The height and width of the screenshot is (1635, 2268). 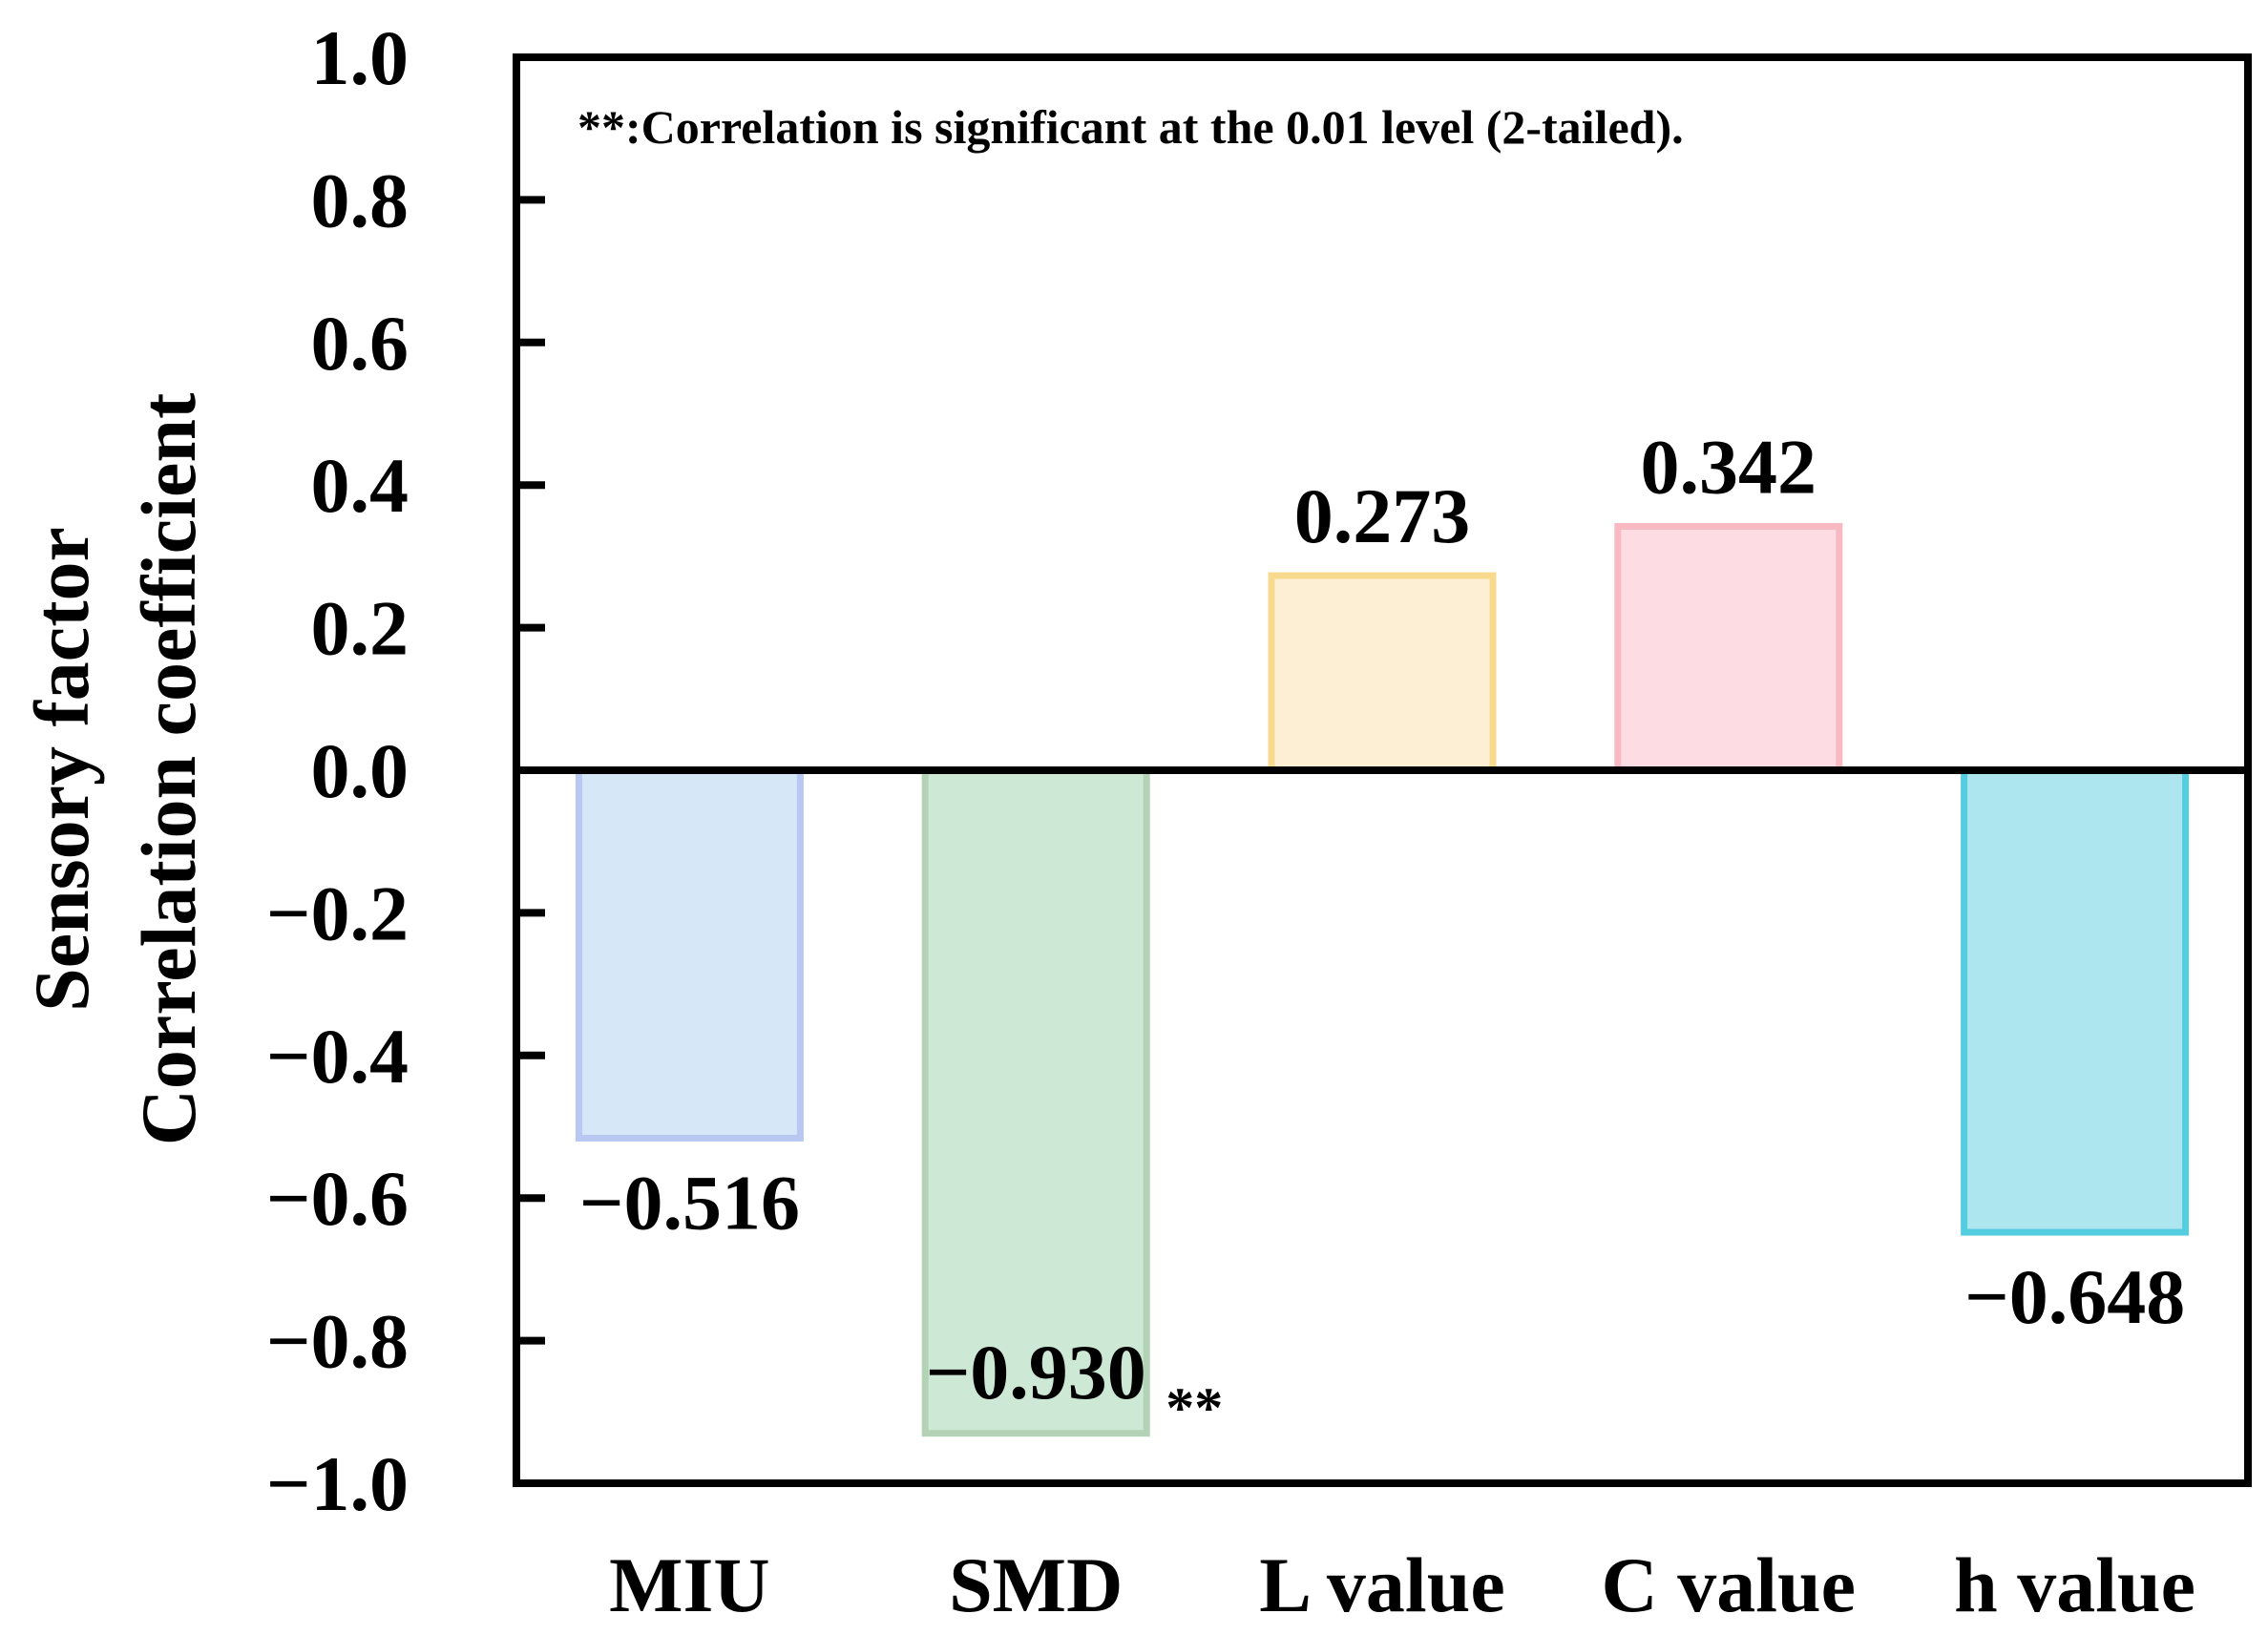 What do you see at coordinates (690, 1202) in the screenshot?
I see `value-label-miu: −0.516` at bounding box center [690, 1202].